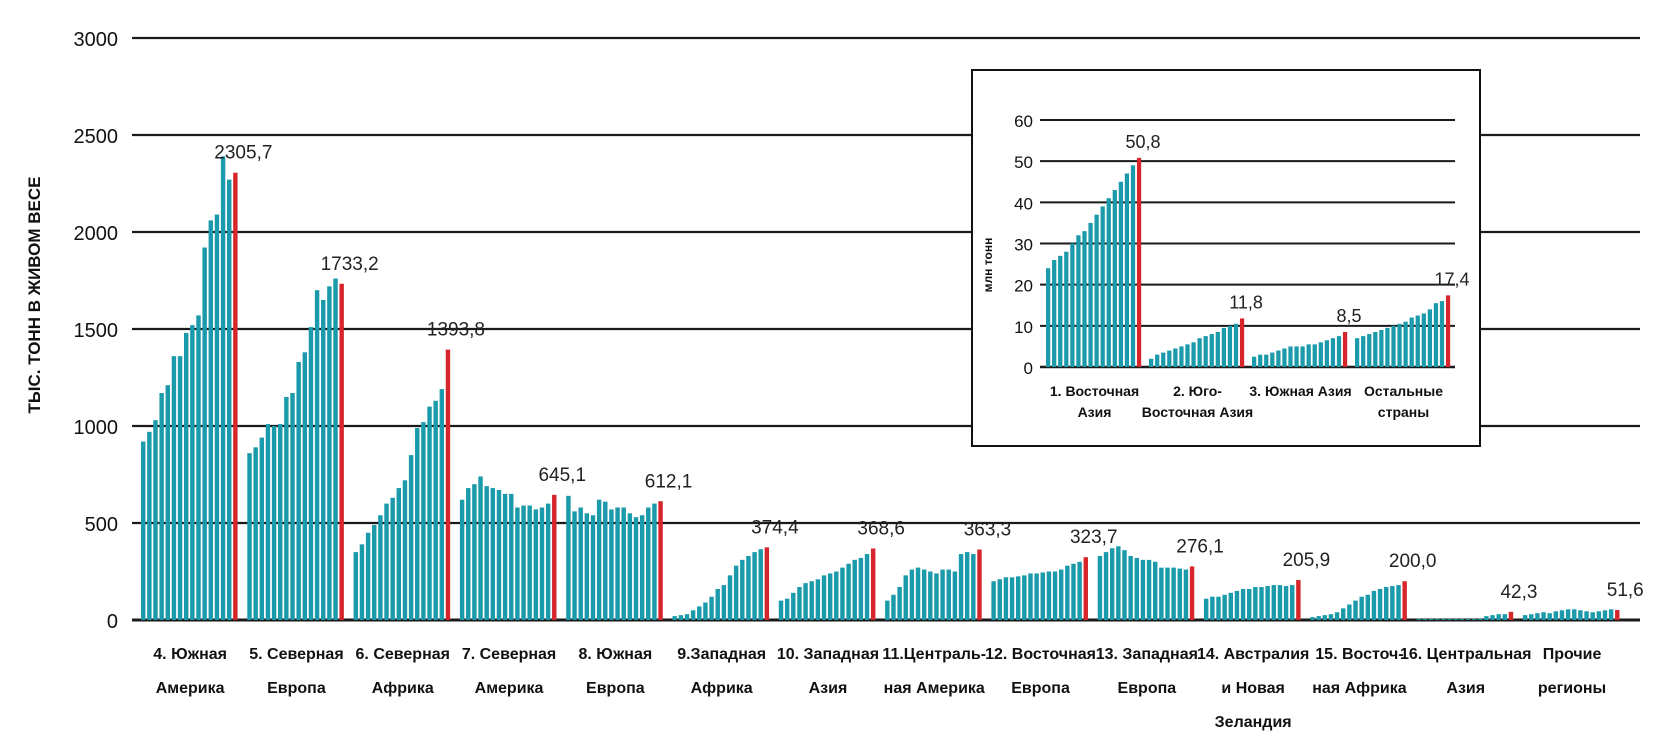 This screenshot has height=742, width=1657. Describe the element at coordinates (934, 654) in the screenshot. I see `main-category-label: 11.Централь-` at that location.